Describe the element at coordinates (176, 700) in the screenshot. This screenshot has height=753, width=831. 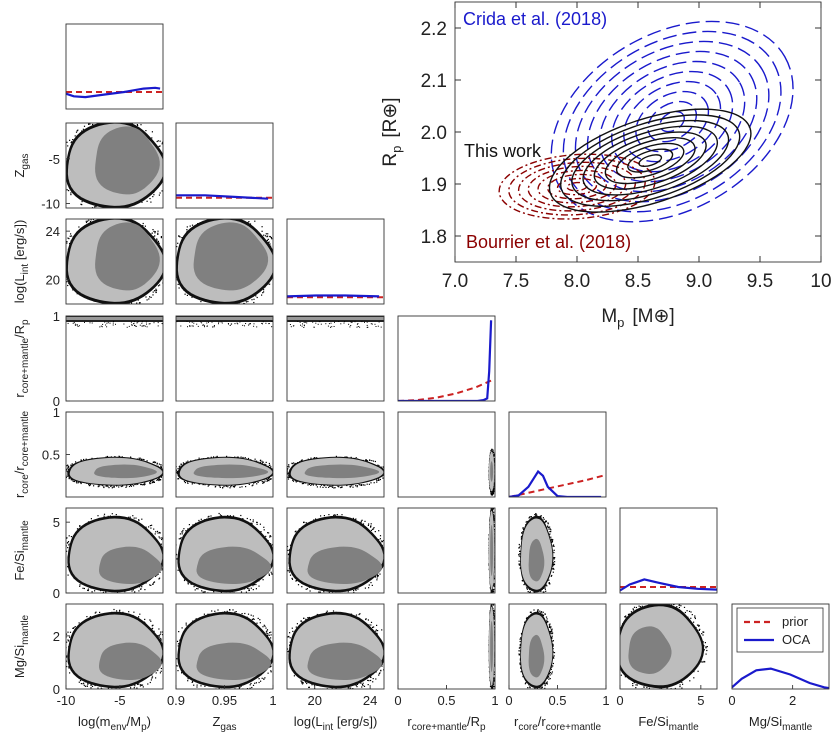
I see `x-tick-label: 0.9` at that location.